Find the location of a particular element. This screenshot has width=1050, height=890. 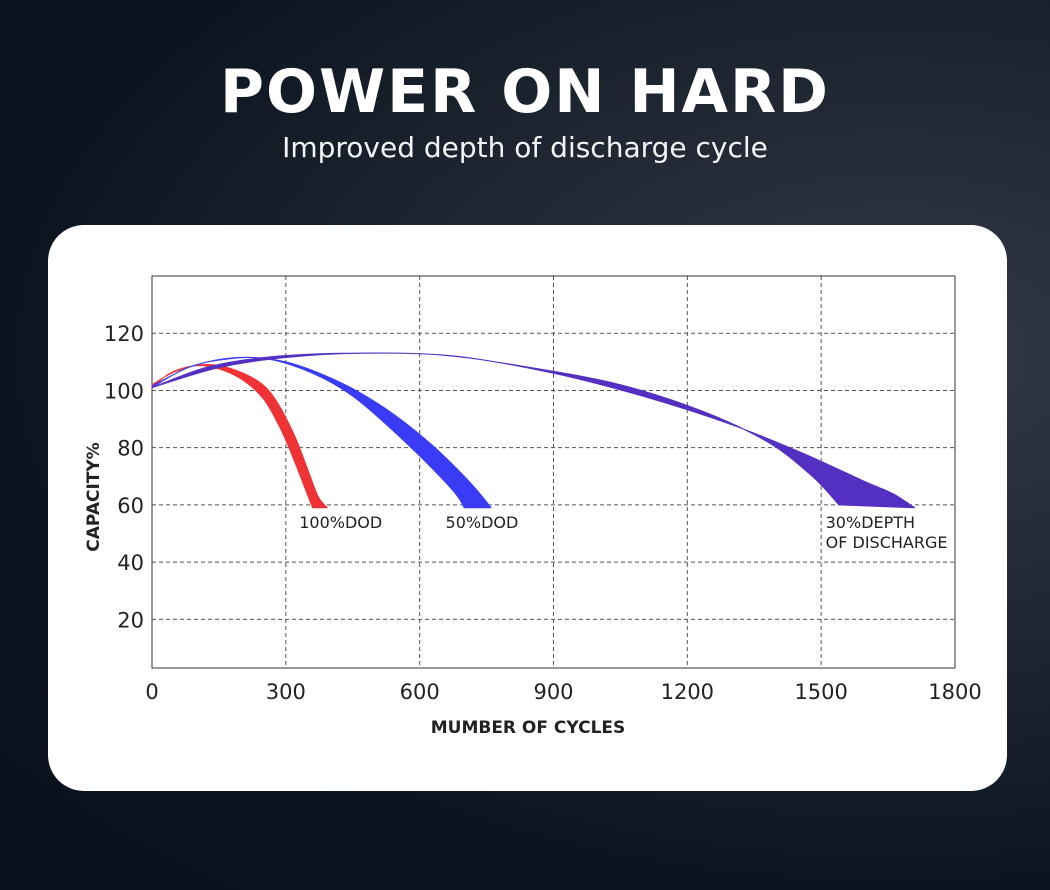

x-tick-label: 900 is located at coordinates (553, 692).